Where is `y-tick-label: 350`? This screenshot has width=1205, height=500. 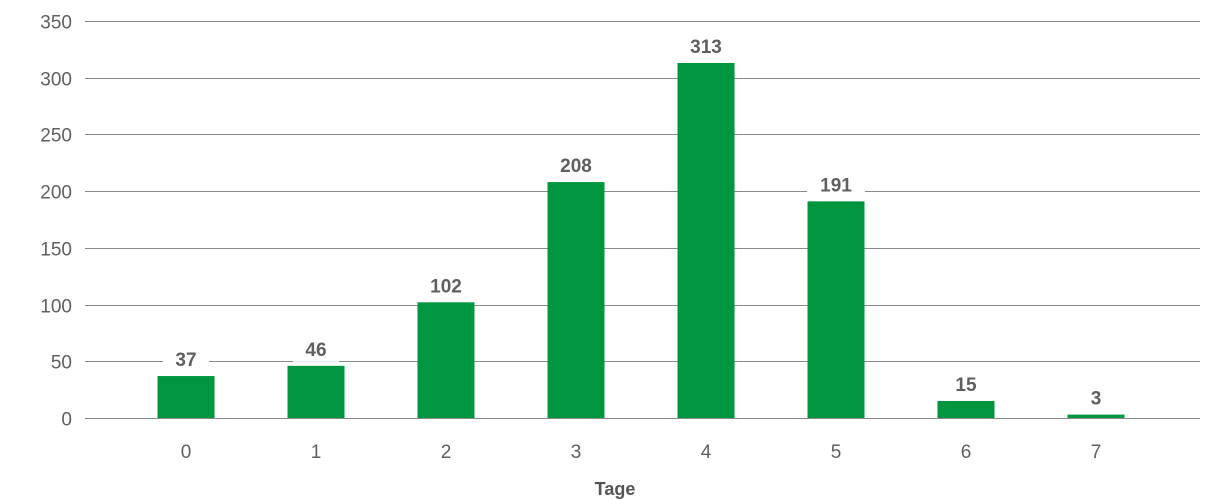 y-tick-label: 350 is located at coordinates (56, 23).